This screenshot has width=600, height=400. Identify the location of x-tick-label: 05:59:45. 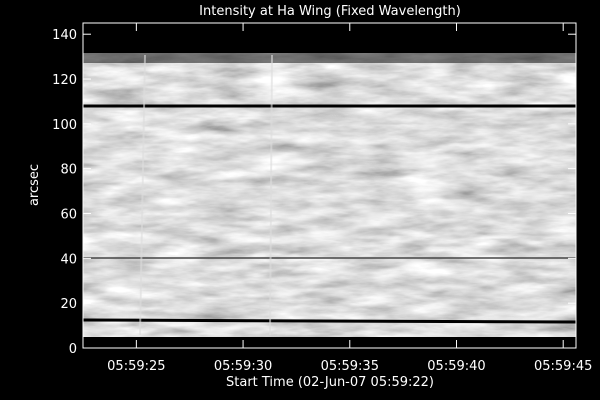
(563, 366).